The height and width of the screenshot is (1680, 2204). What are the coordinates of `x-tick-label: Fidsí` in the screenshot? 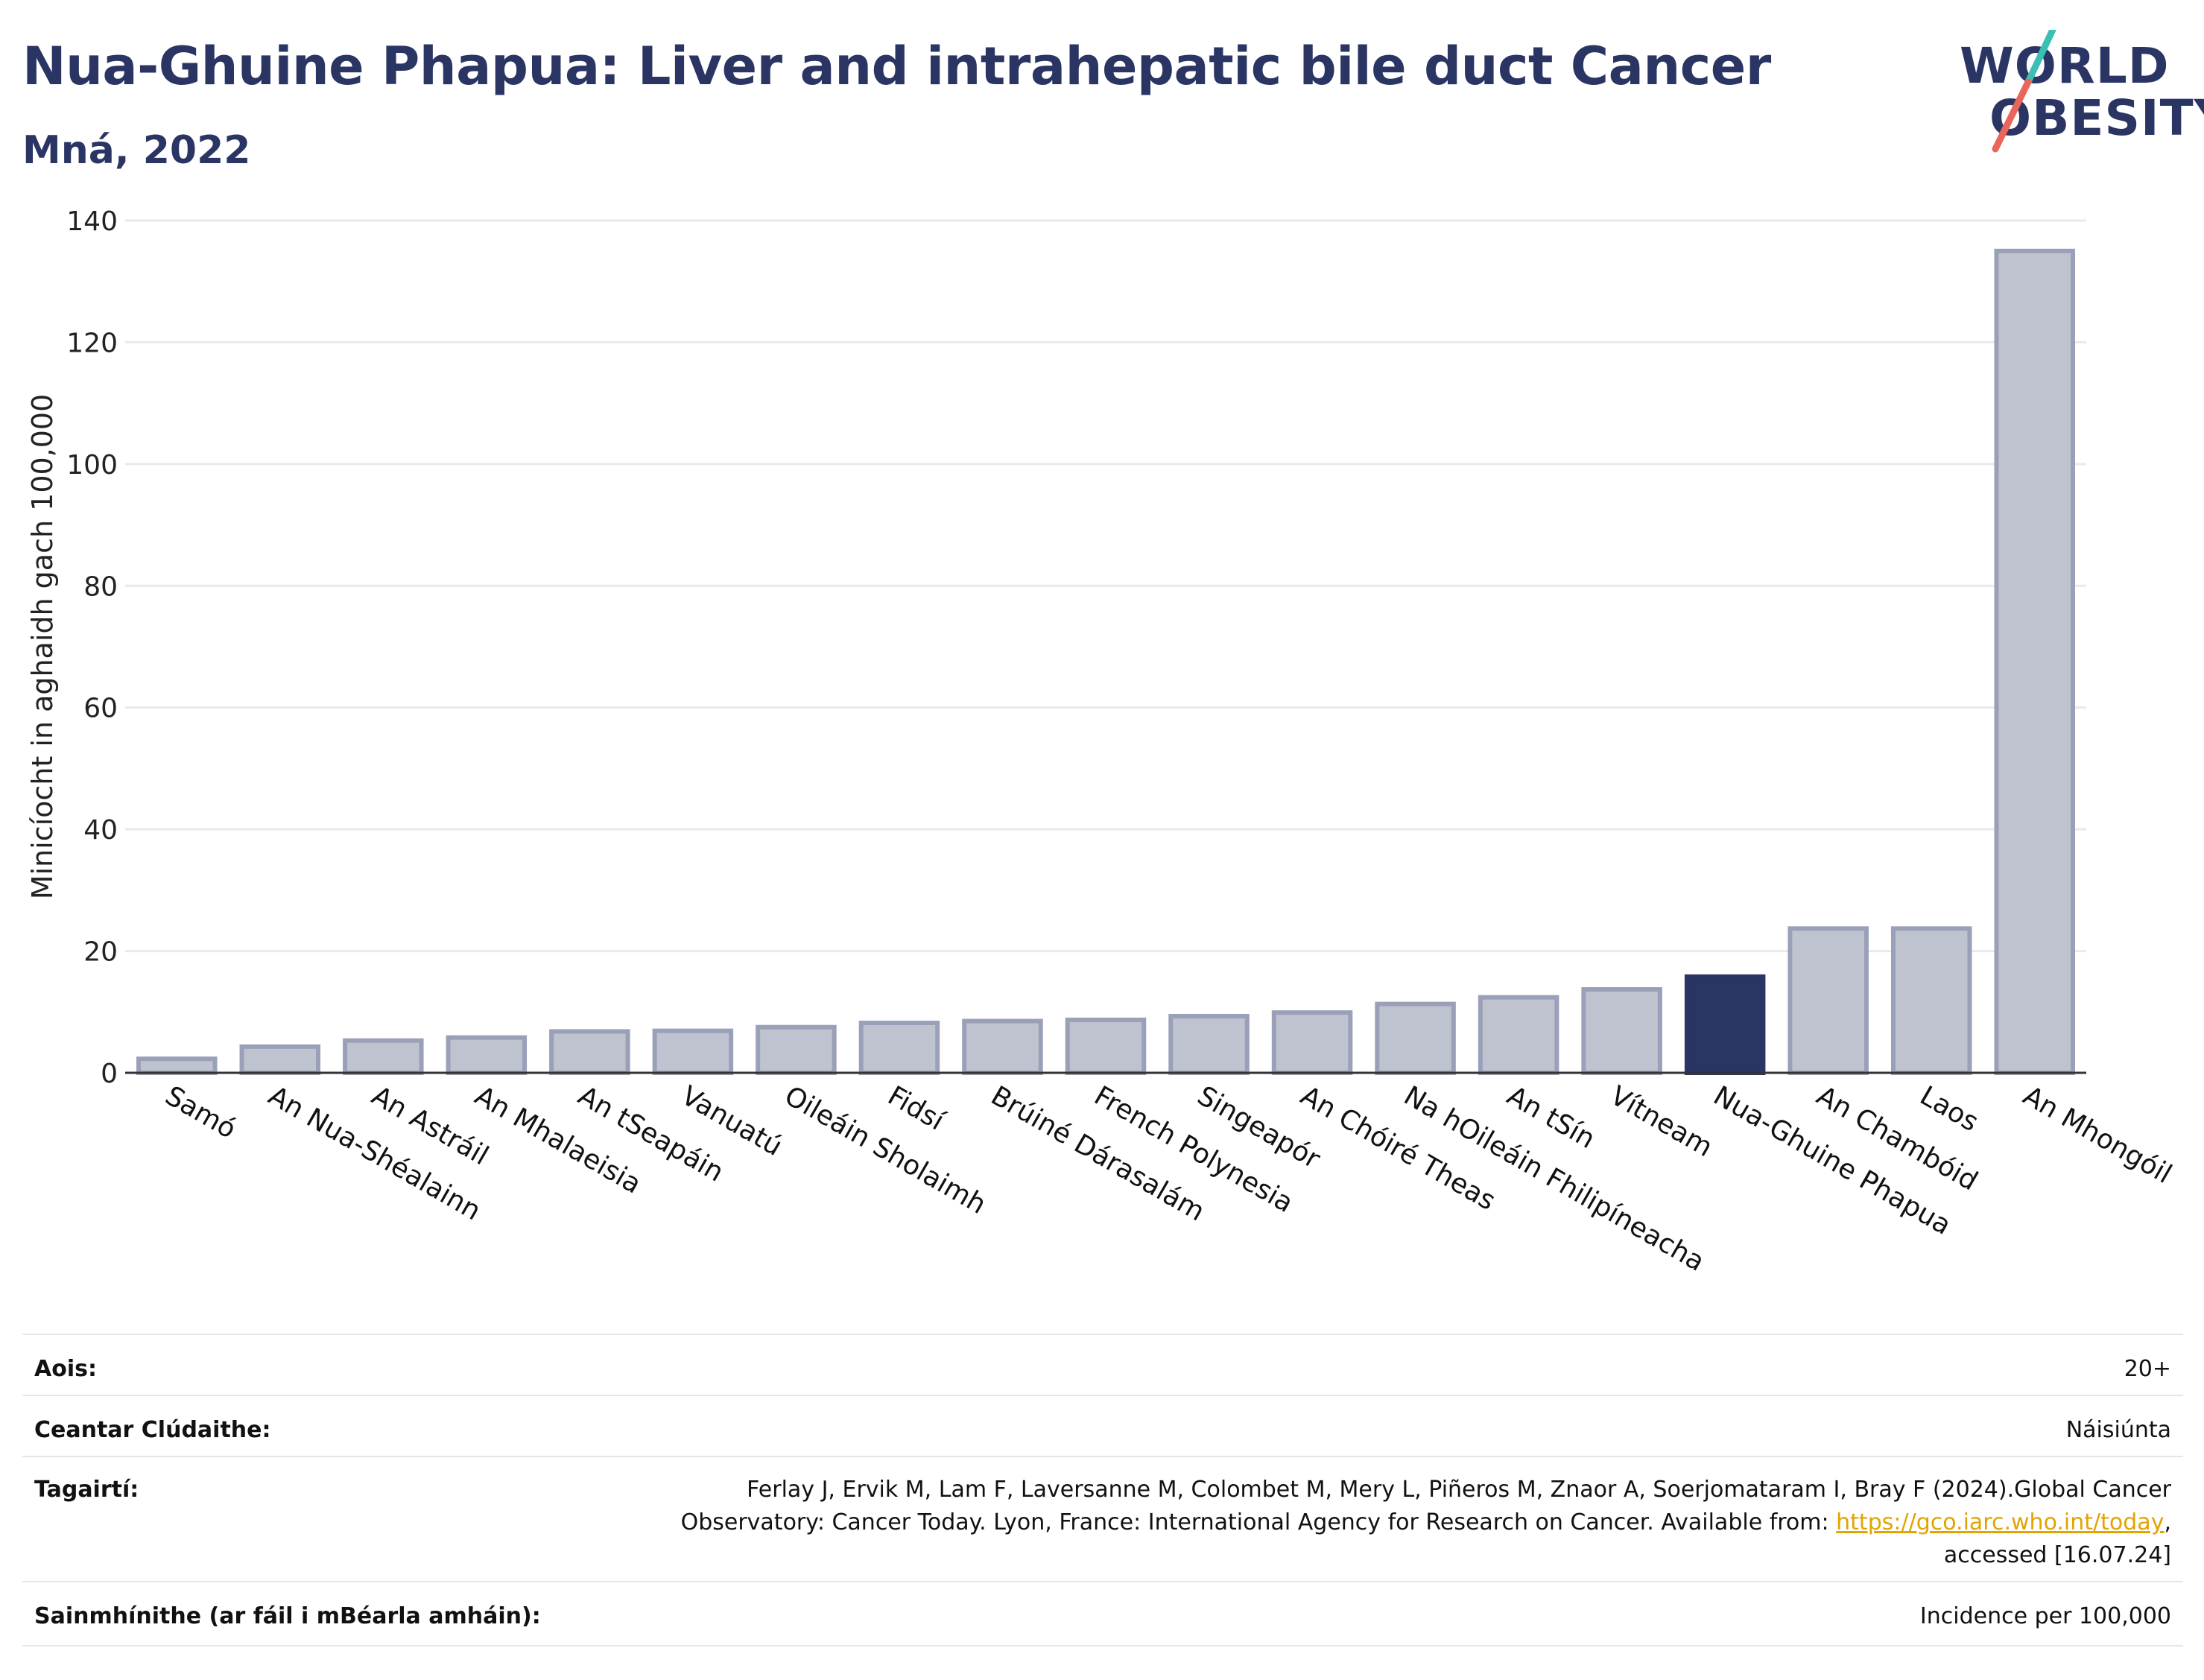 It's located at (915, 1108).